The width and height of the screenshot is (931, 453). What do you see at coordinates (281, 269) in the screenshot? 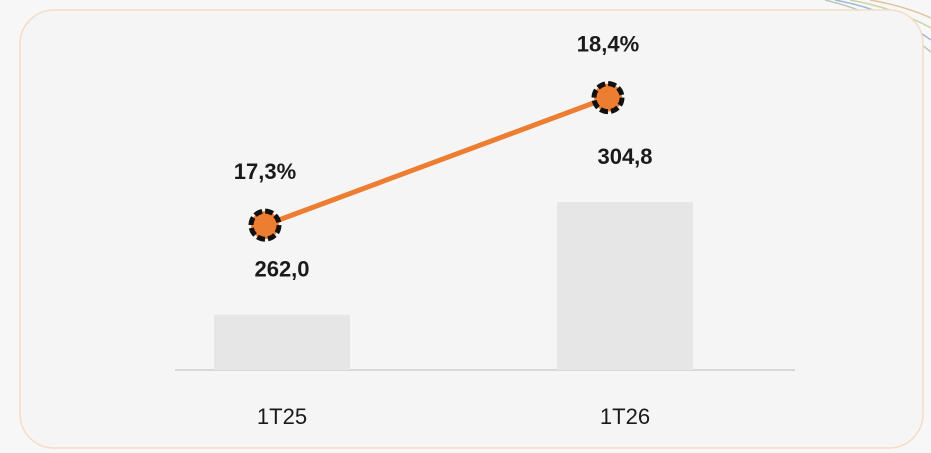
I see `bar-value-label: 262,0` at bounding box center [281, 269].